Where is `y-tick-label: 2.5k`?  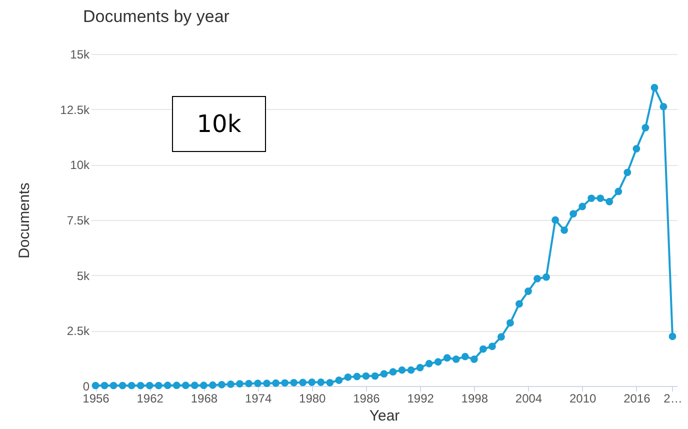
y-tick-label: 2.5k is located at coordinates (78, 331).